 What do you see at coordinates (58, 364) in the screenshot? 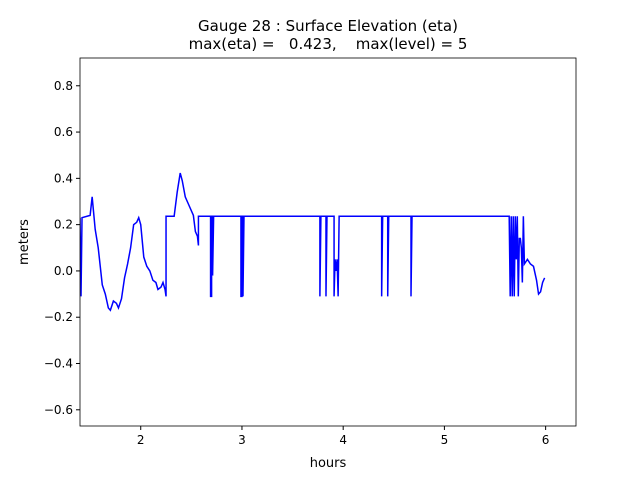
I see `y-tick-label: −0.4` at bounding box center [58, 364].